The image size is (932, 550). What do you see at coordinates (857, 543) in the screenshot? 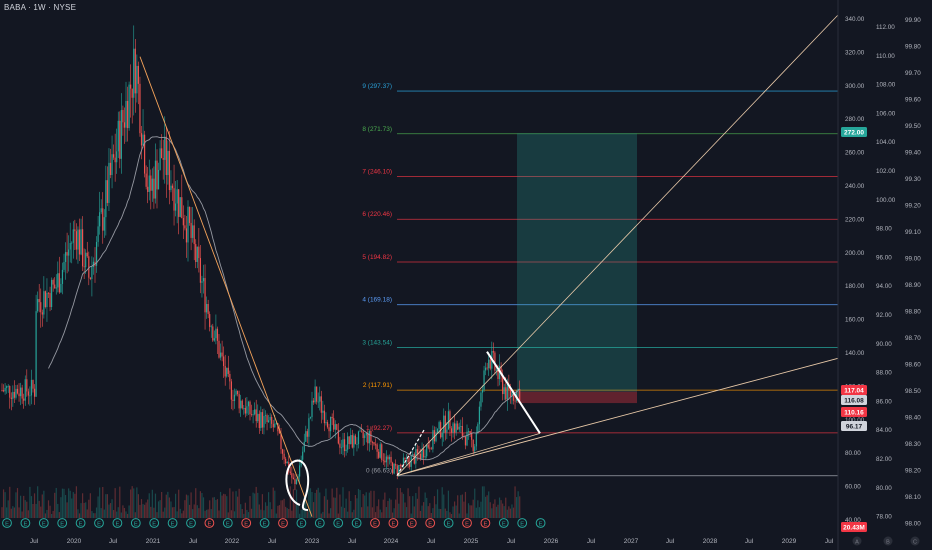
I see `corner-marker-label: A` at bounding box center [857, 543].